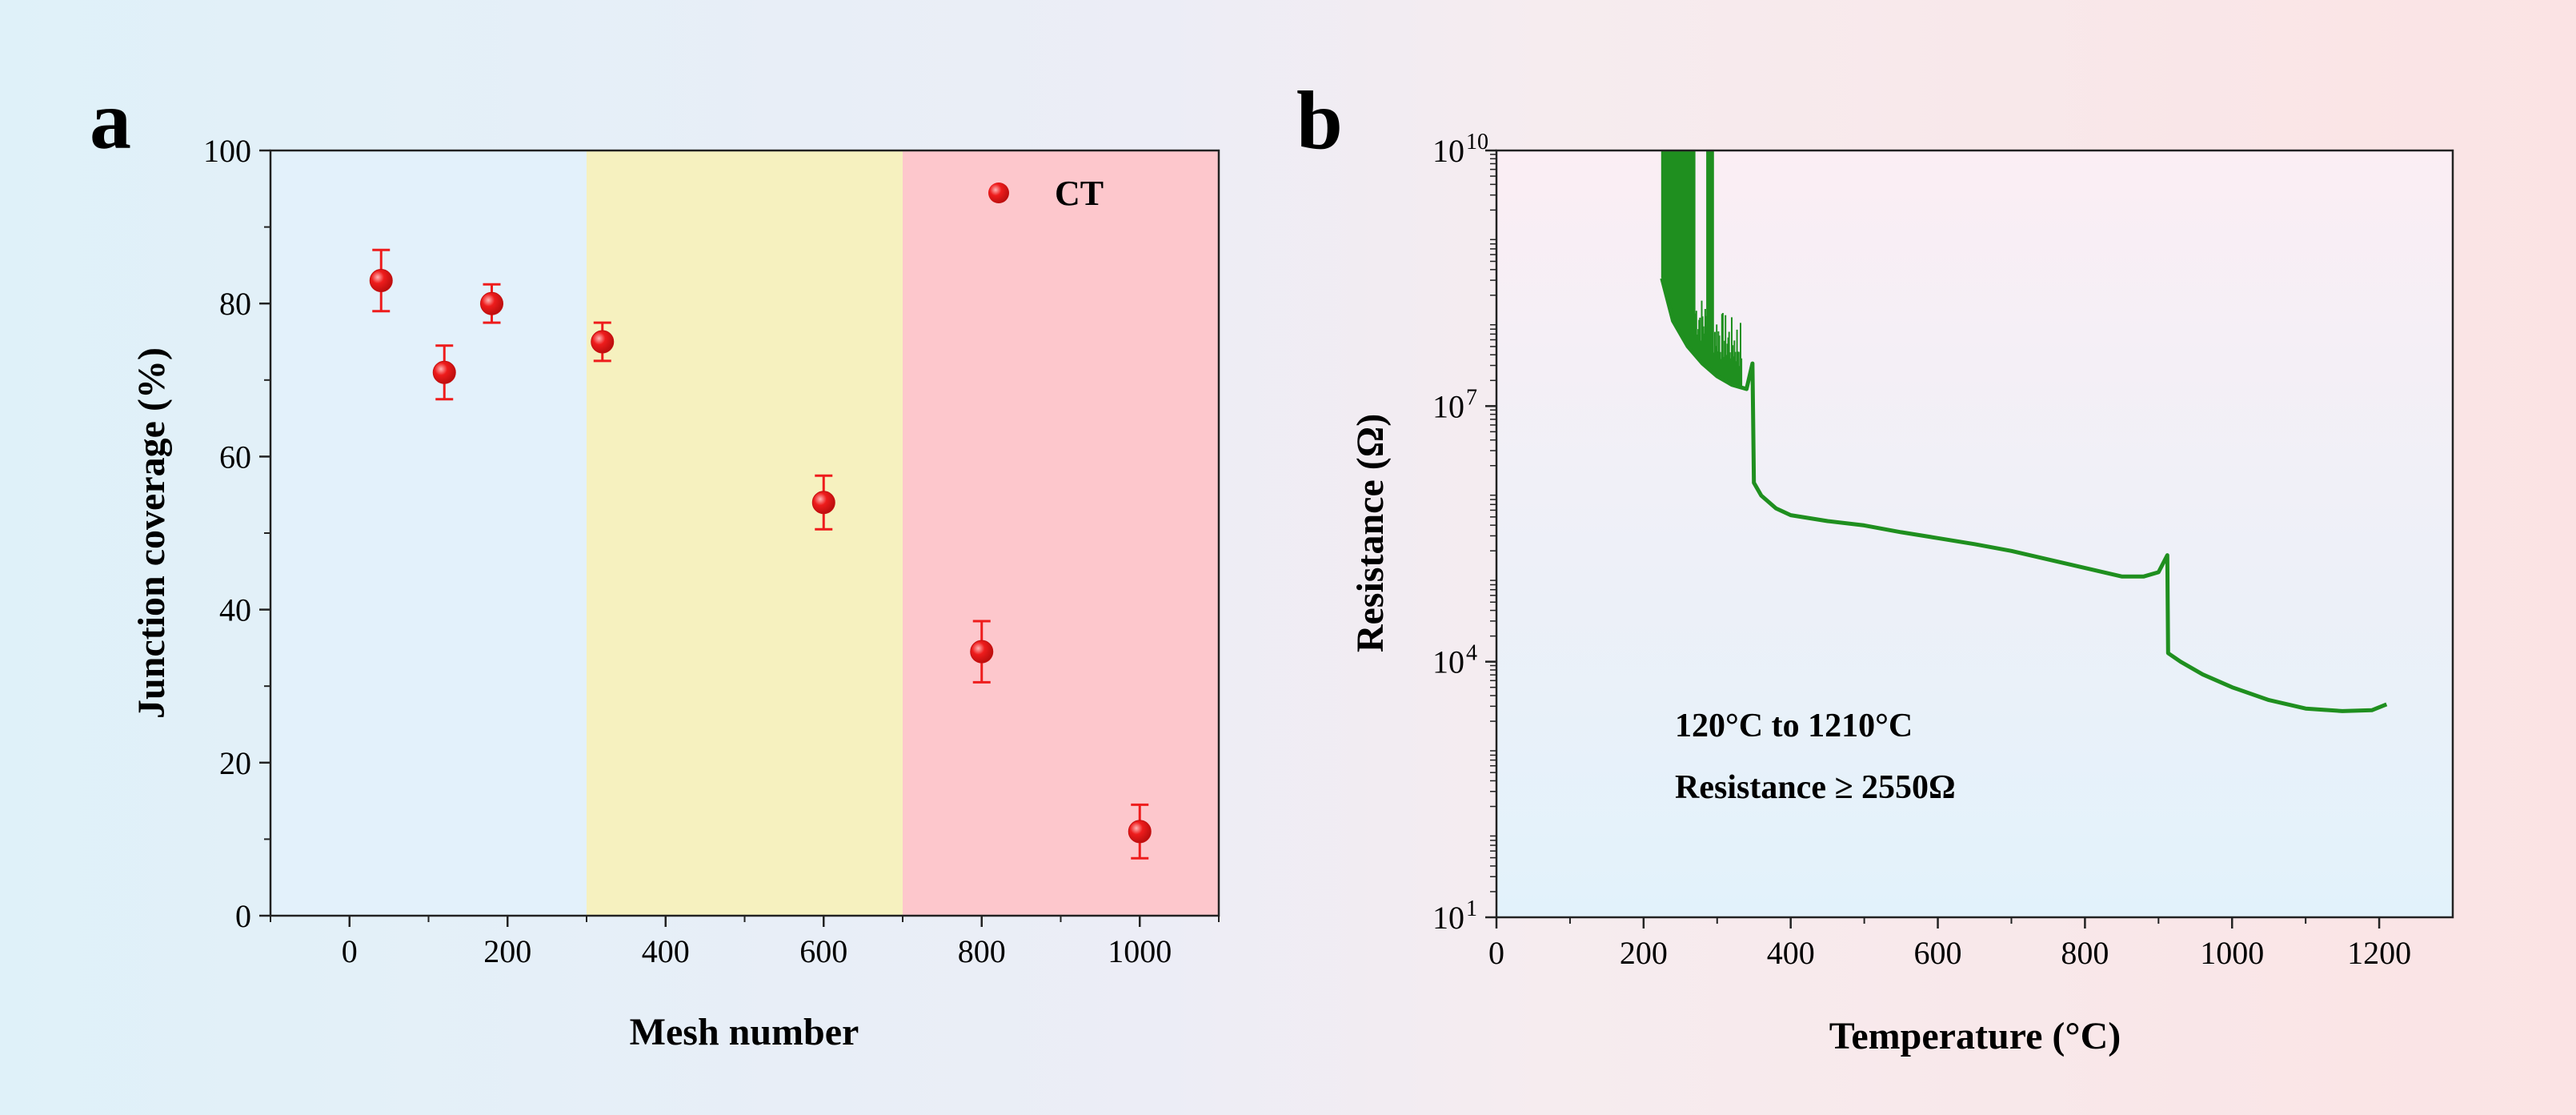  I want to click on y-tick-label: 80, so click(235, 304).